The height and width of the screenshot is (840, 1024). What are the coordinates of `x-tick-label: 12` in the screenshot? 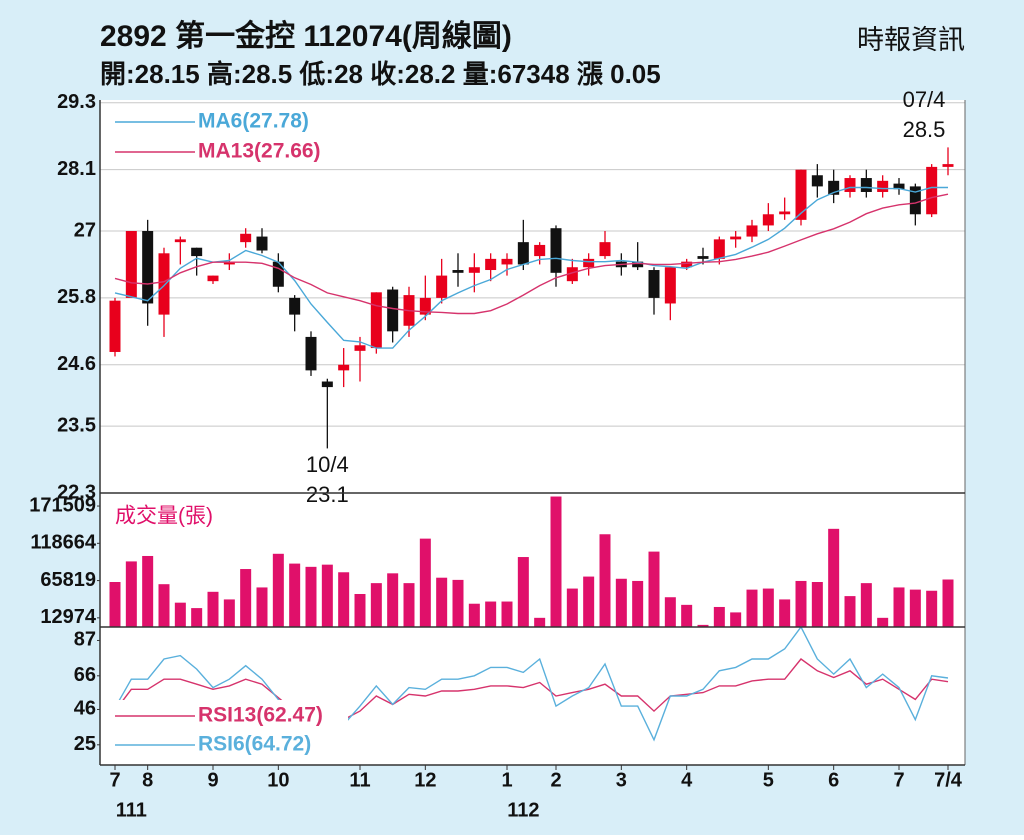 It's located at (425, 780).